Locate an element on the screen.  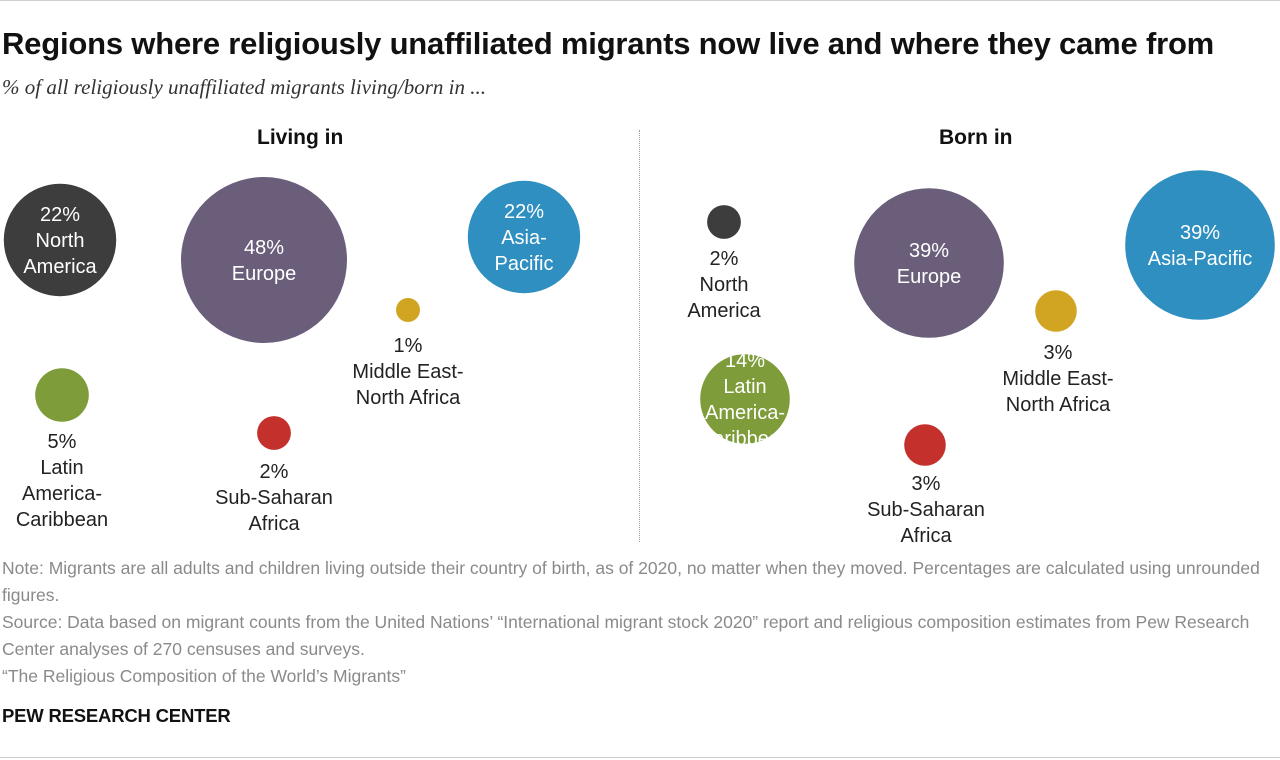
value-label-born-in-sub-saharan-africa: 3% is located at coordinates (926, 484).